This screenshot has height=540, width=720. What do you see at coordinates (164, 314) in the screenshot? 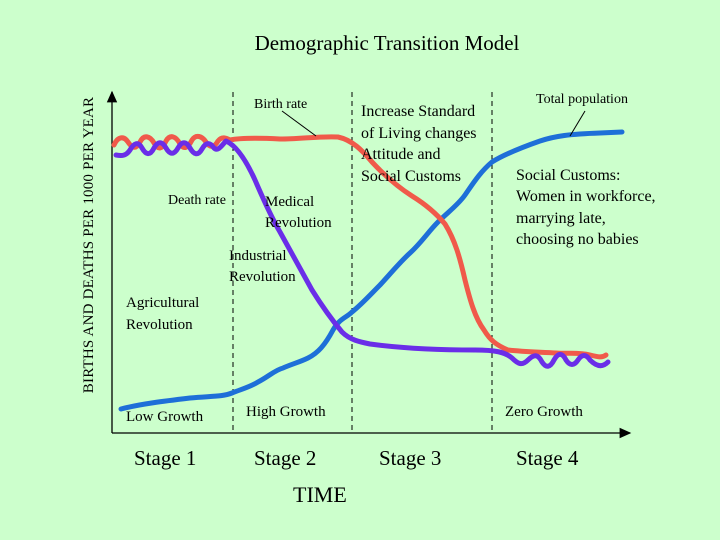
I see `agricultural-revolution-label: Agricultural Revolution` at bounding box center [164, 314].